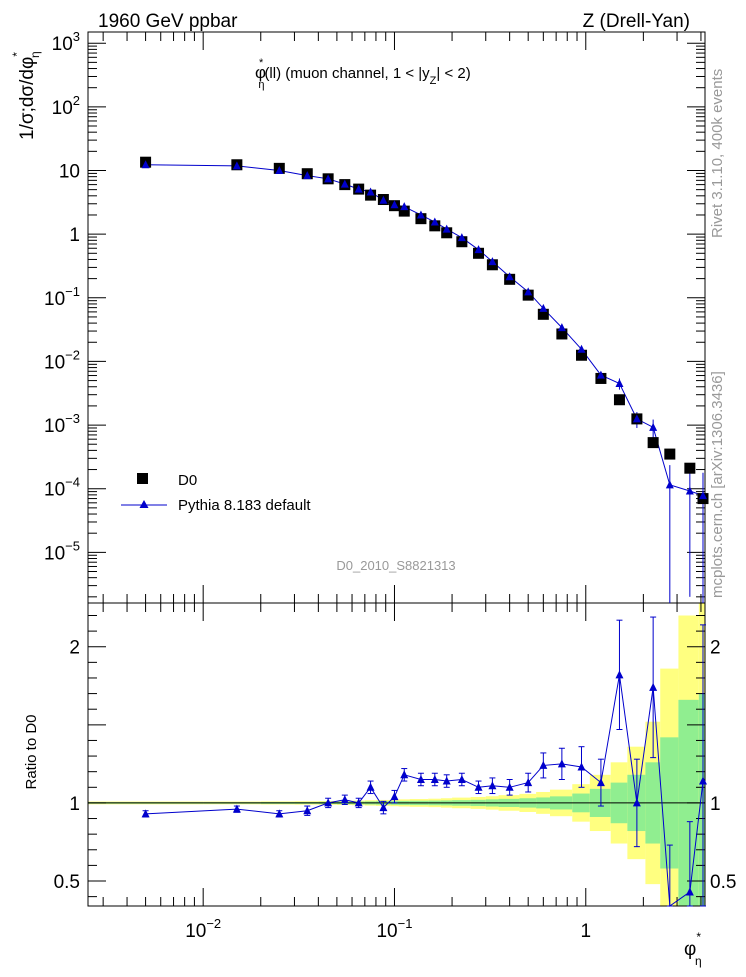 The height and width of the screenshot is (977, 746). I want to click on xlabel-base: φ, so click(690, 949).